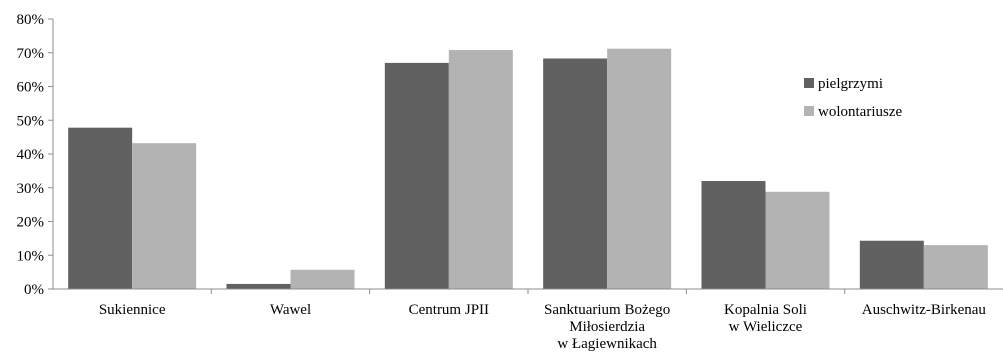  Describe the element at coordinates (31, 88) in the screenshot. I see `y-tick-label: 60%` at that location.